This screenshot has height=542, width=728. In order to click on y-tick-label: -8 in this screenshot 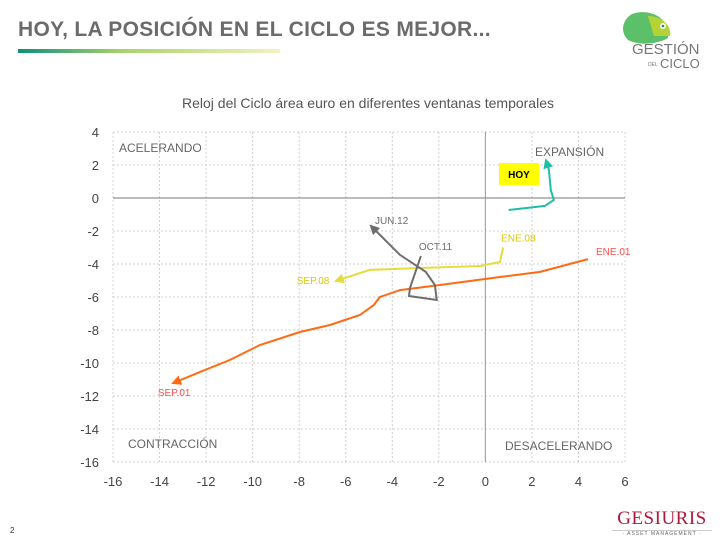, I will do `click(93, 330)`.